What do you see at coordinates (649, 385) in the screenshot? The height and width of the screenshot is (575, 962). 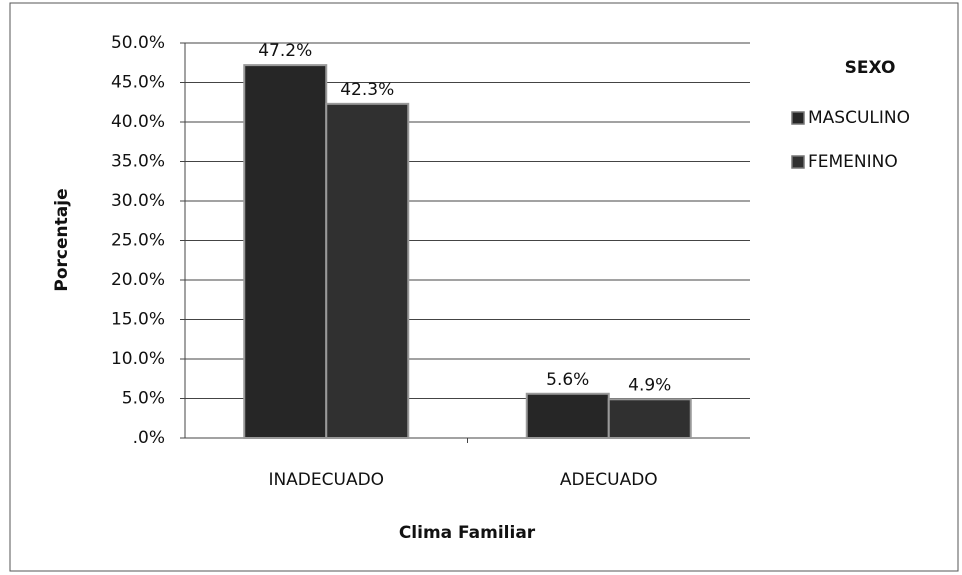 I see `data-label: 4.9%` at bounding box center [649, 385].